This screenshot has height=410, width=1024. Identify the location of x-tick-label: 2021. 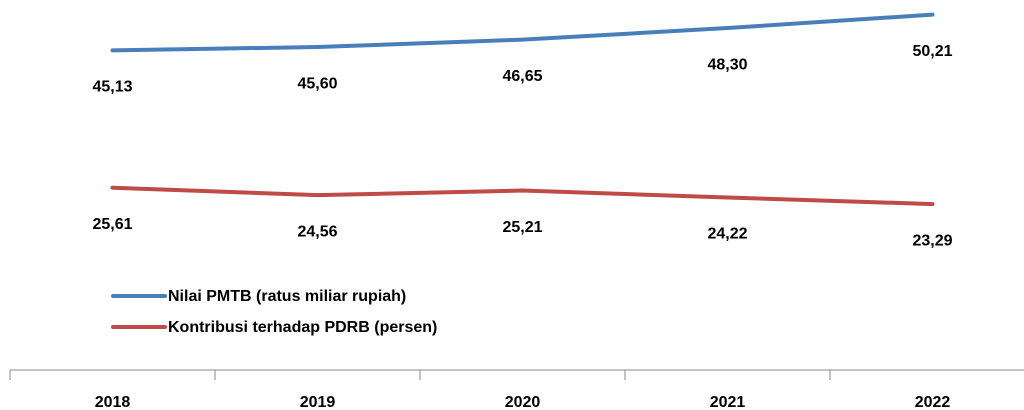
(728, 402).